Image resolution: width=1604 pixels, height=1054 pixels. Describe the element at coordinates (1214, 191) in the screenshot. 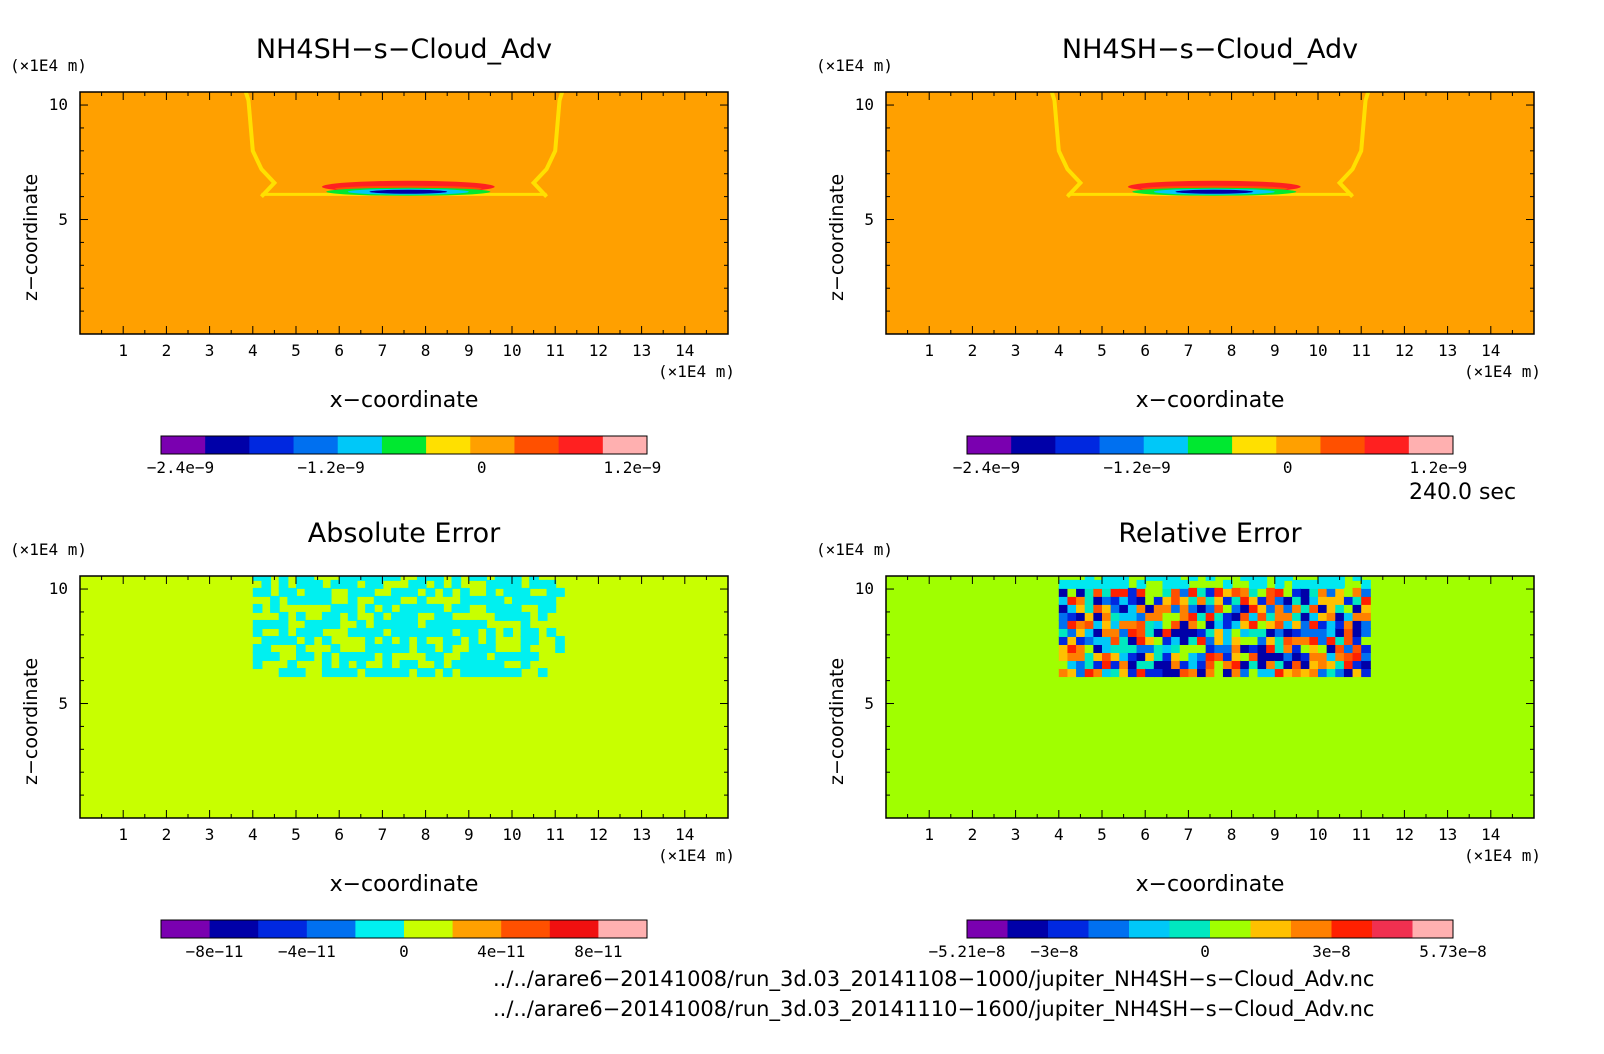

I see `anomaly-negative-core` at that location.